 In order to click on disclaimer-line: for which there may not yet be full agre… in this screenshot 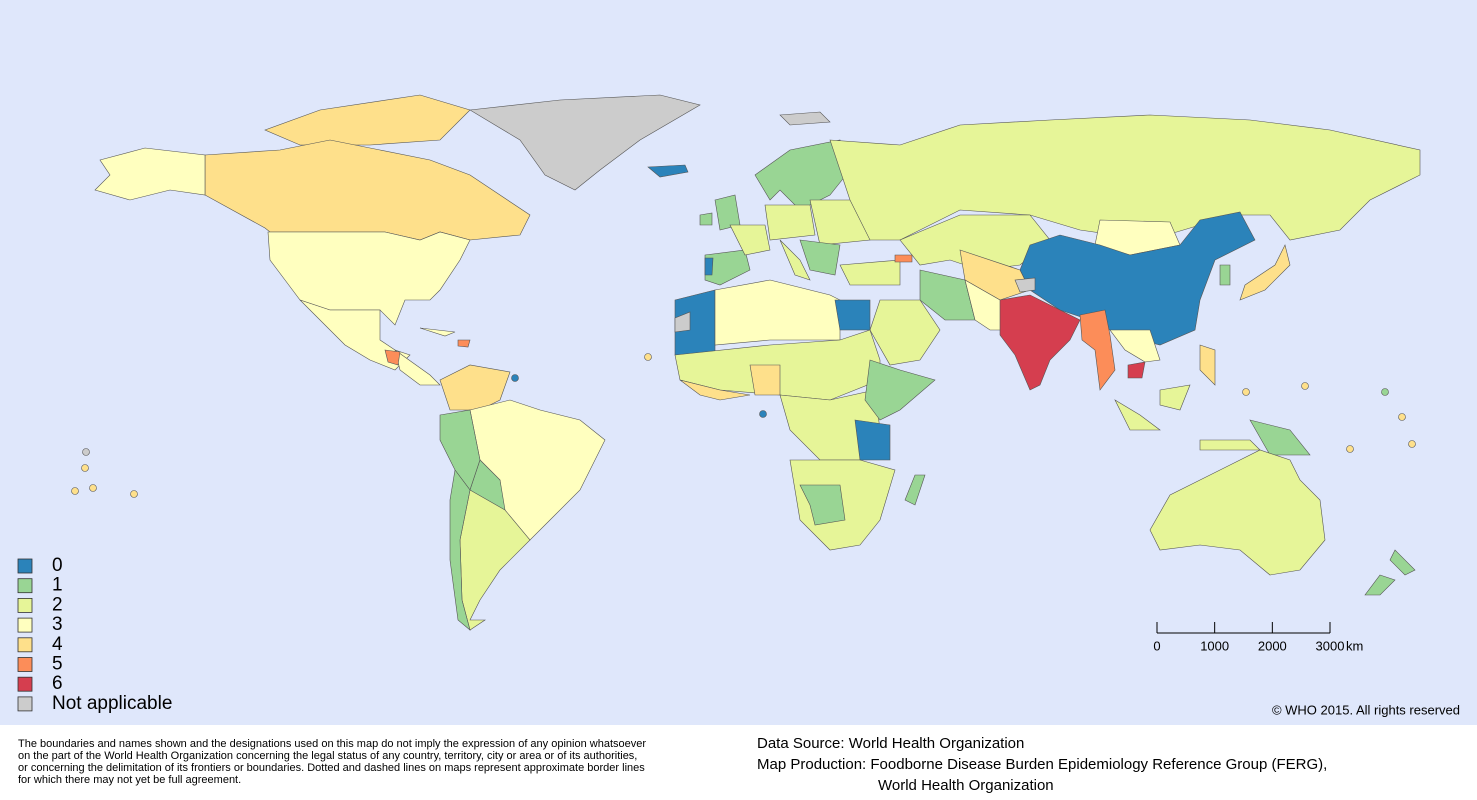, I will do `click(129, 780)`.